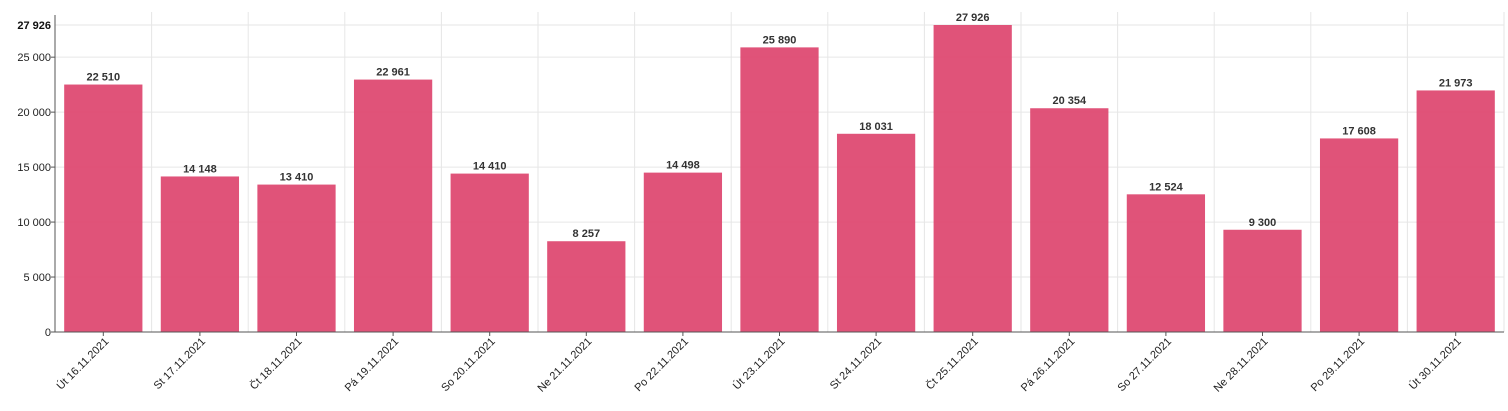 This screenshot has height=411, width=1508. I want to click on x-tick-label: Čt 25.11.2021, so click(951, 363).